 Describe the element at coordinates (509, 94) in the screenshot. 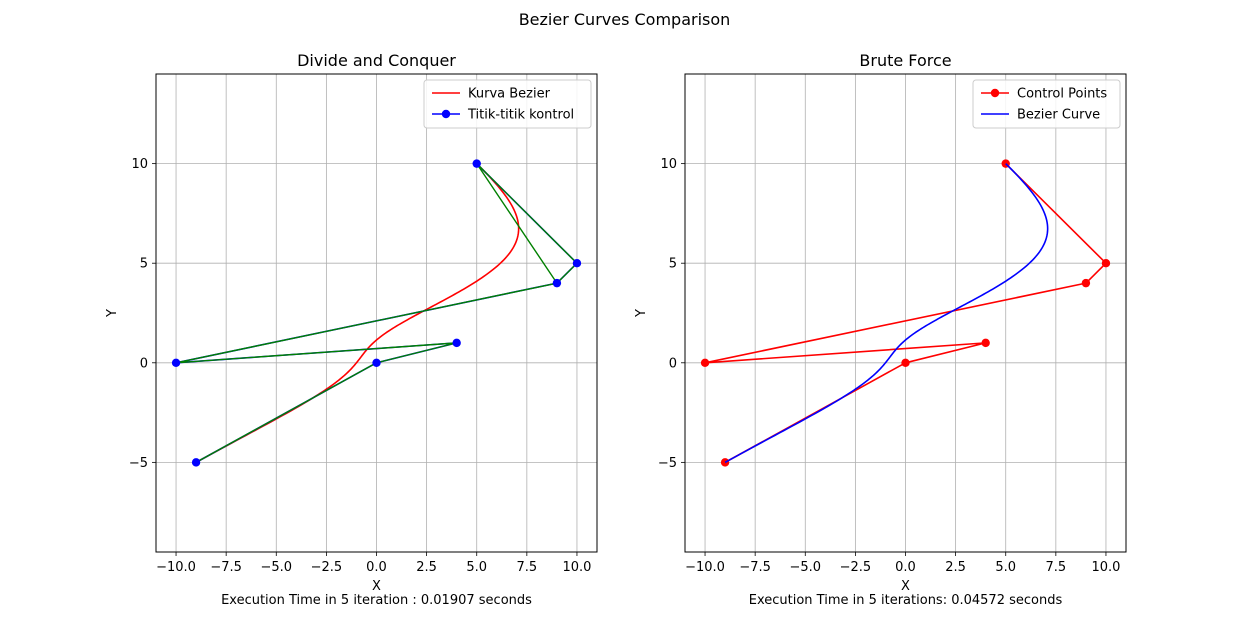

I see `legend-label: Kurva Bezier` at that location.